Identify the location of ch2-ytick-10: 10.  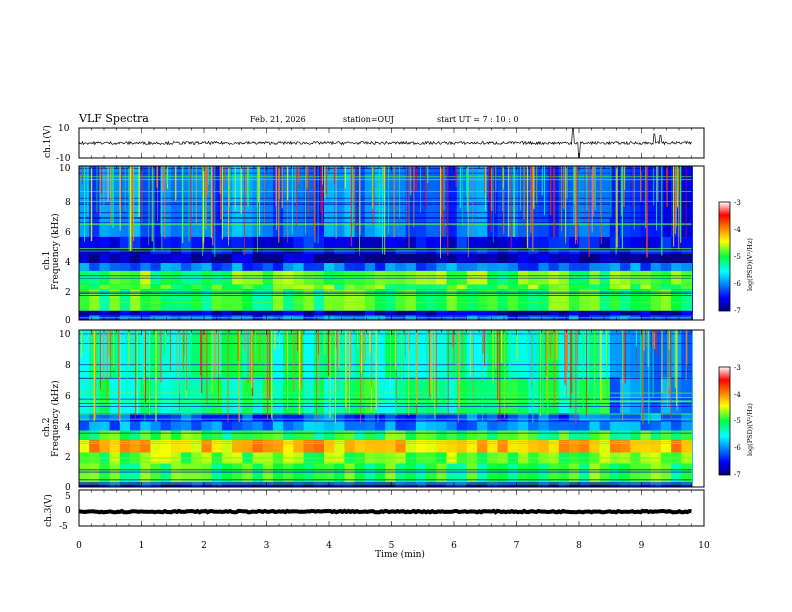
(65, 335).